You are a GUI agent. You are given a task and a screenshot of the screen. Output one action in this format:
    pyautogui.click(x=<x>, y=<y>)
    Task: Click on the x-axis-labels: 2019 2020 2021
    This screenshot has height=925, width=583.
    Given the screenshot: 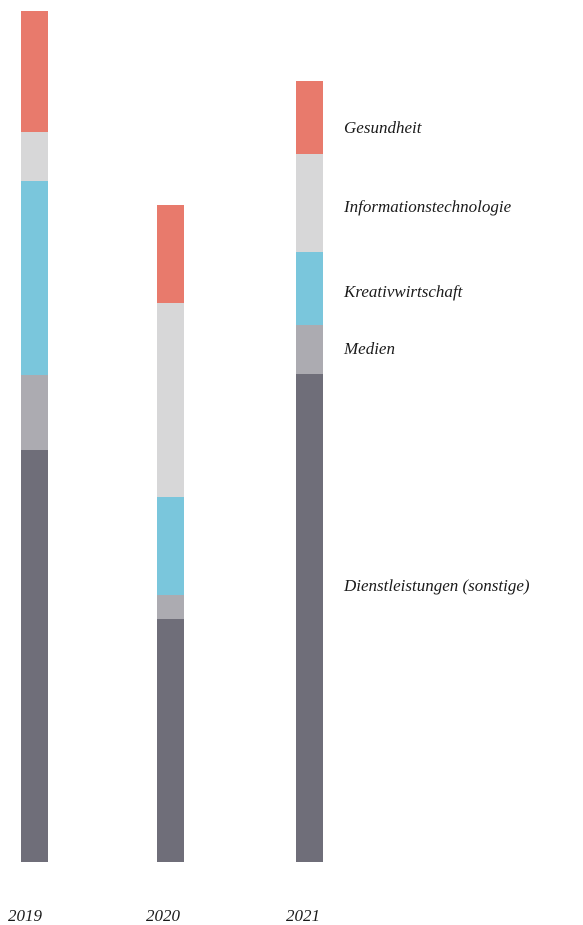 What is the action you would take?
    pyautogui.click(x=164, y=915)
    